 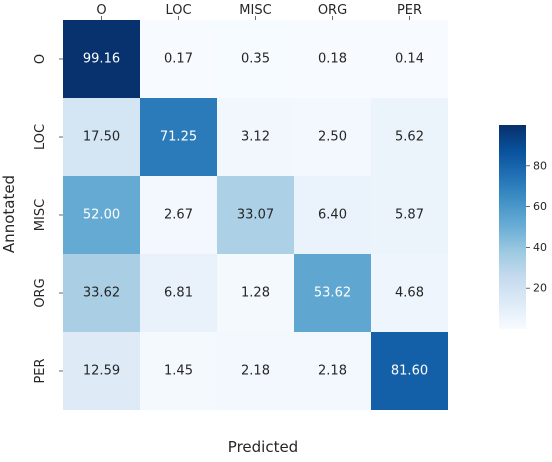 What do you see at coordinates (40, 215) in the screenshot?
I see `y-tick-label: MISC` at bounding box center [40, 215].